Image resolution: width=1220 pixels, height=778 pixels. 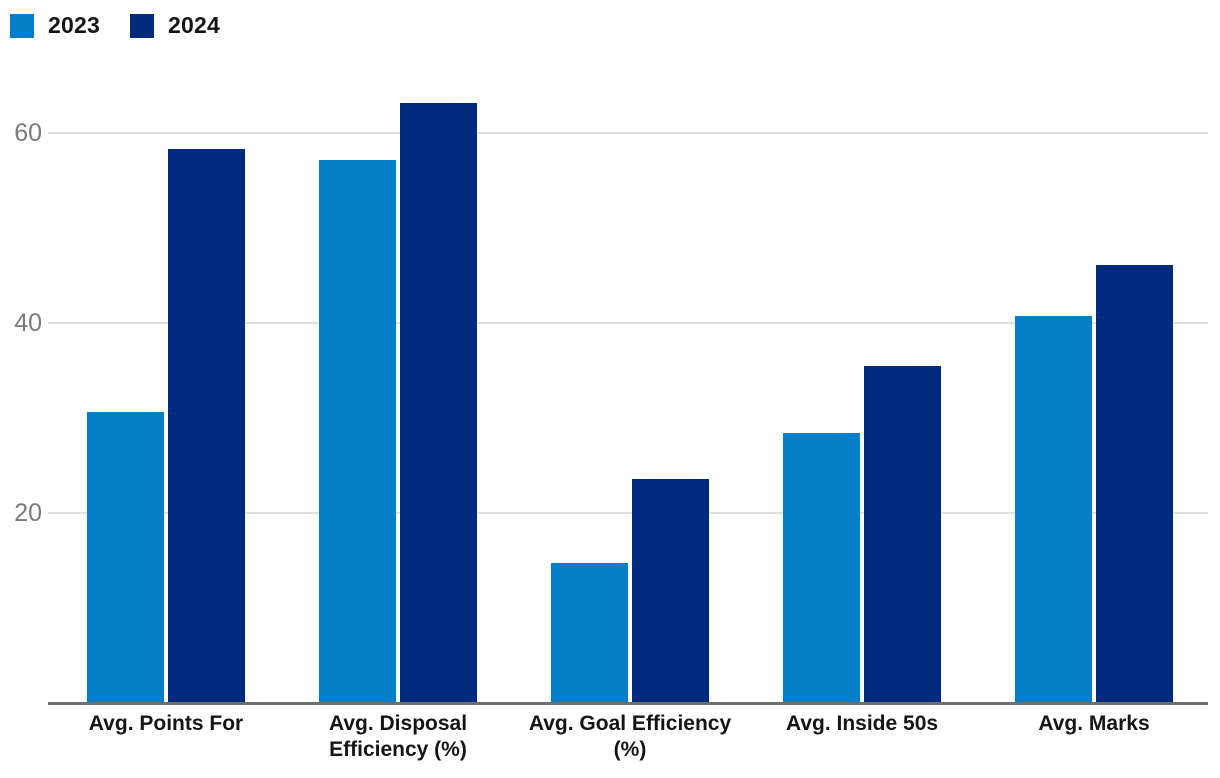 I want to click on category-label: Avg. Points For, so click(x=166, y=723).